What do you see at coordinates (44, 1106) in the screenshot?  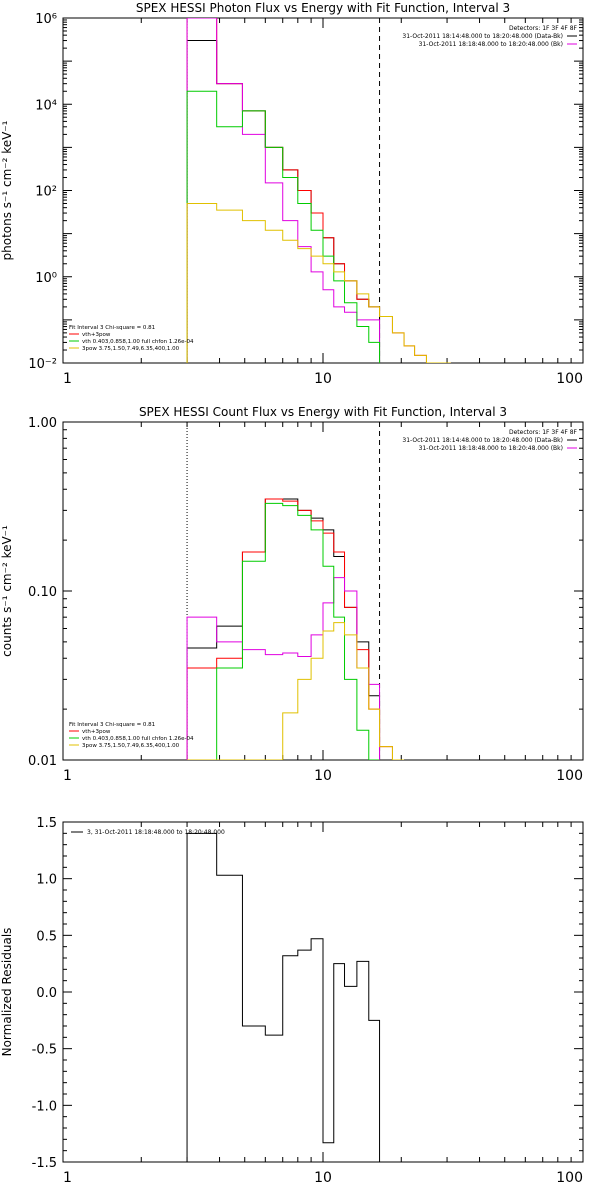 I see `y-tick-label: -1.0` at bounding box center [44, 1106].